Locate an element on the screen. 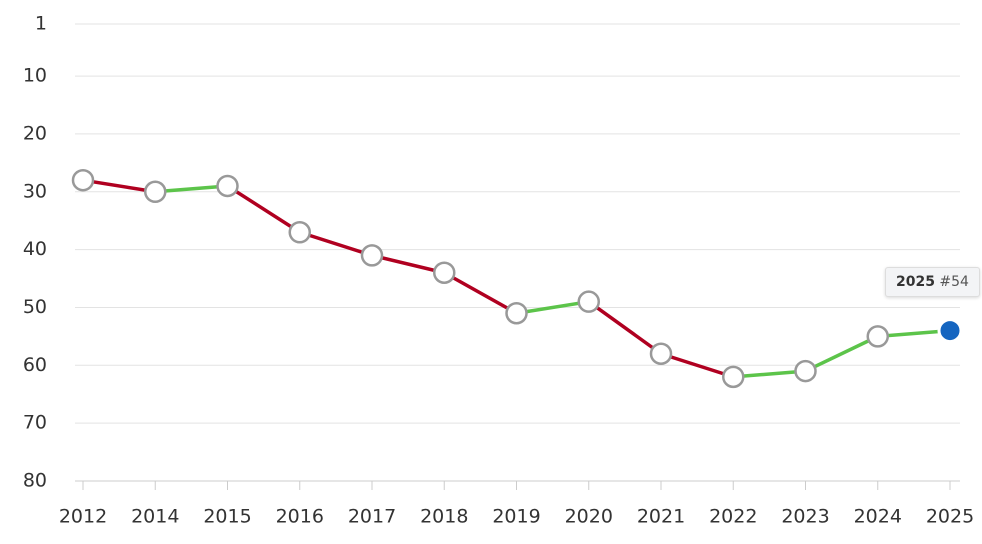  tooltip: 2025 #54 is located at coordinates (932, 281).